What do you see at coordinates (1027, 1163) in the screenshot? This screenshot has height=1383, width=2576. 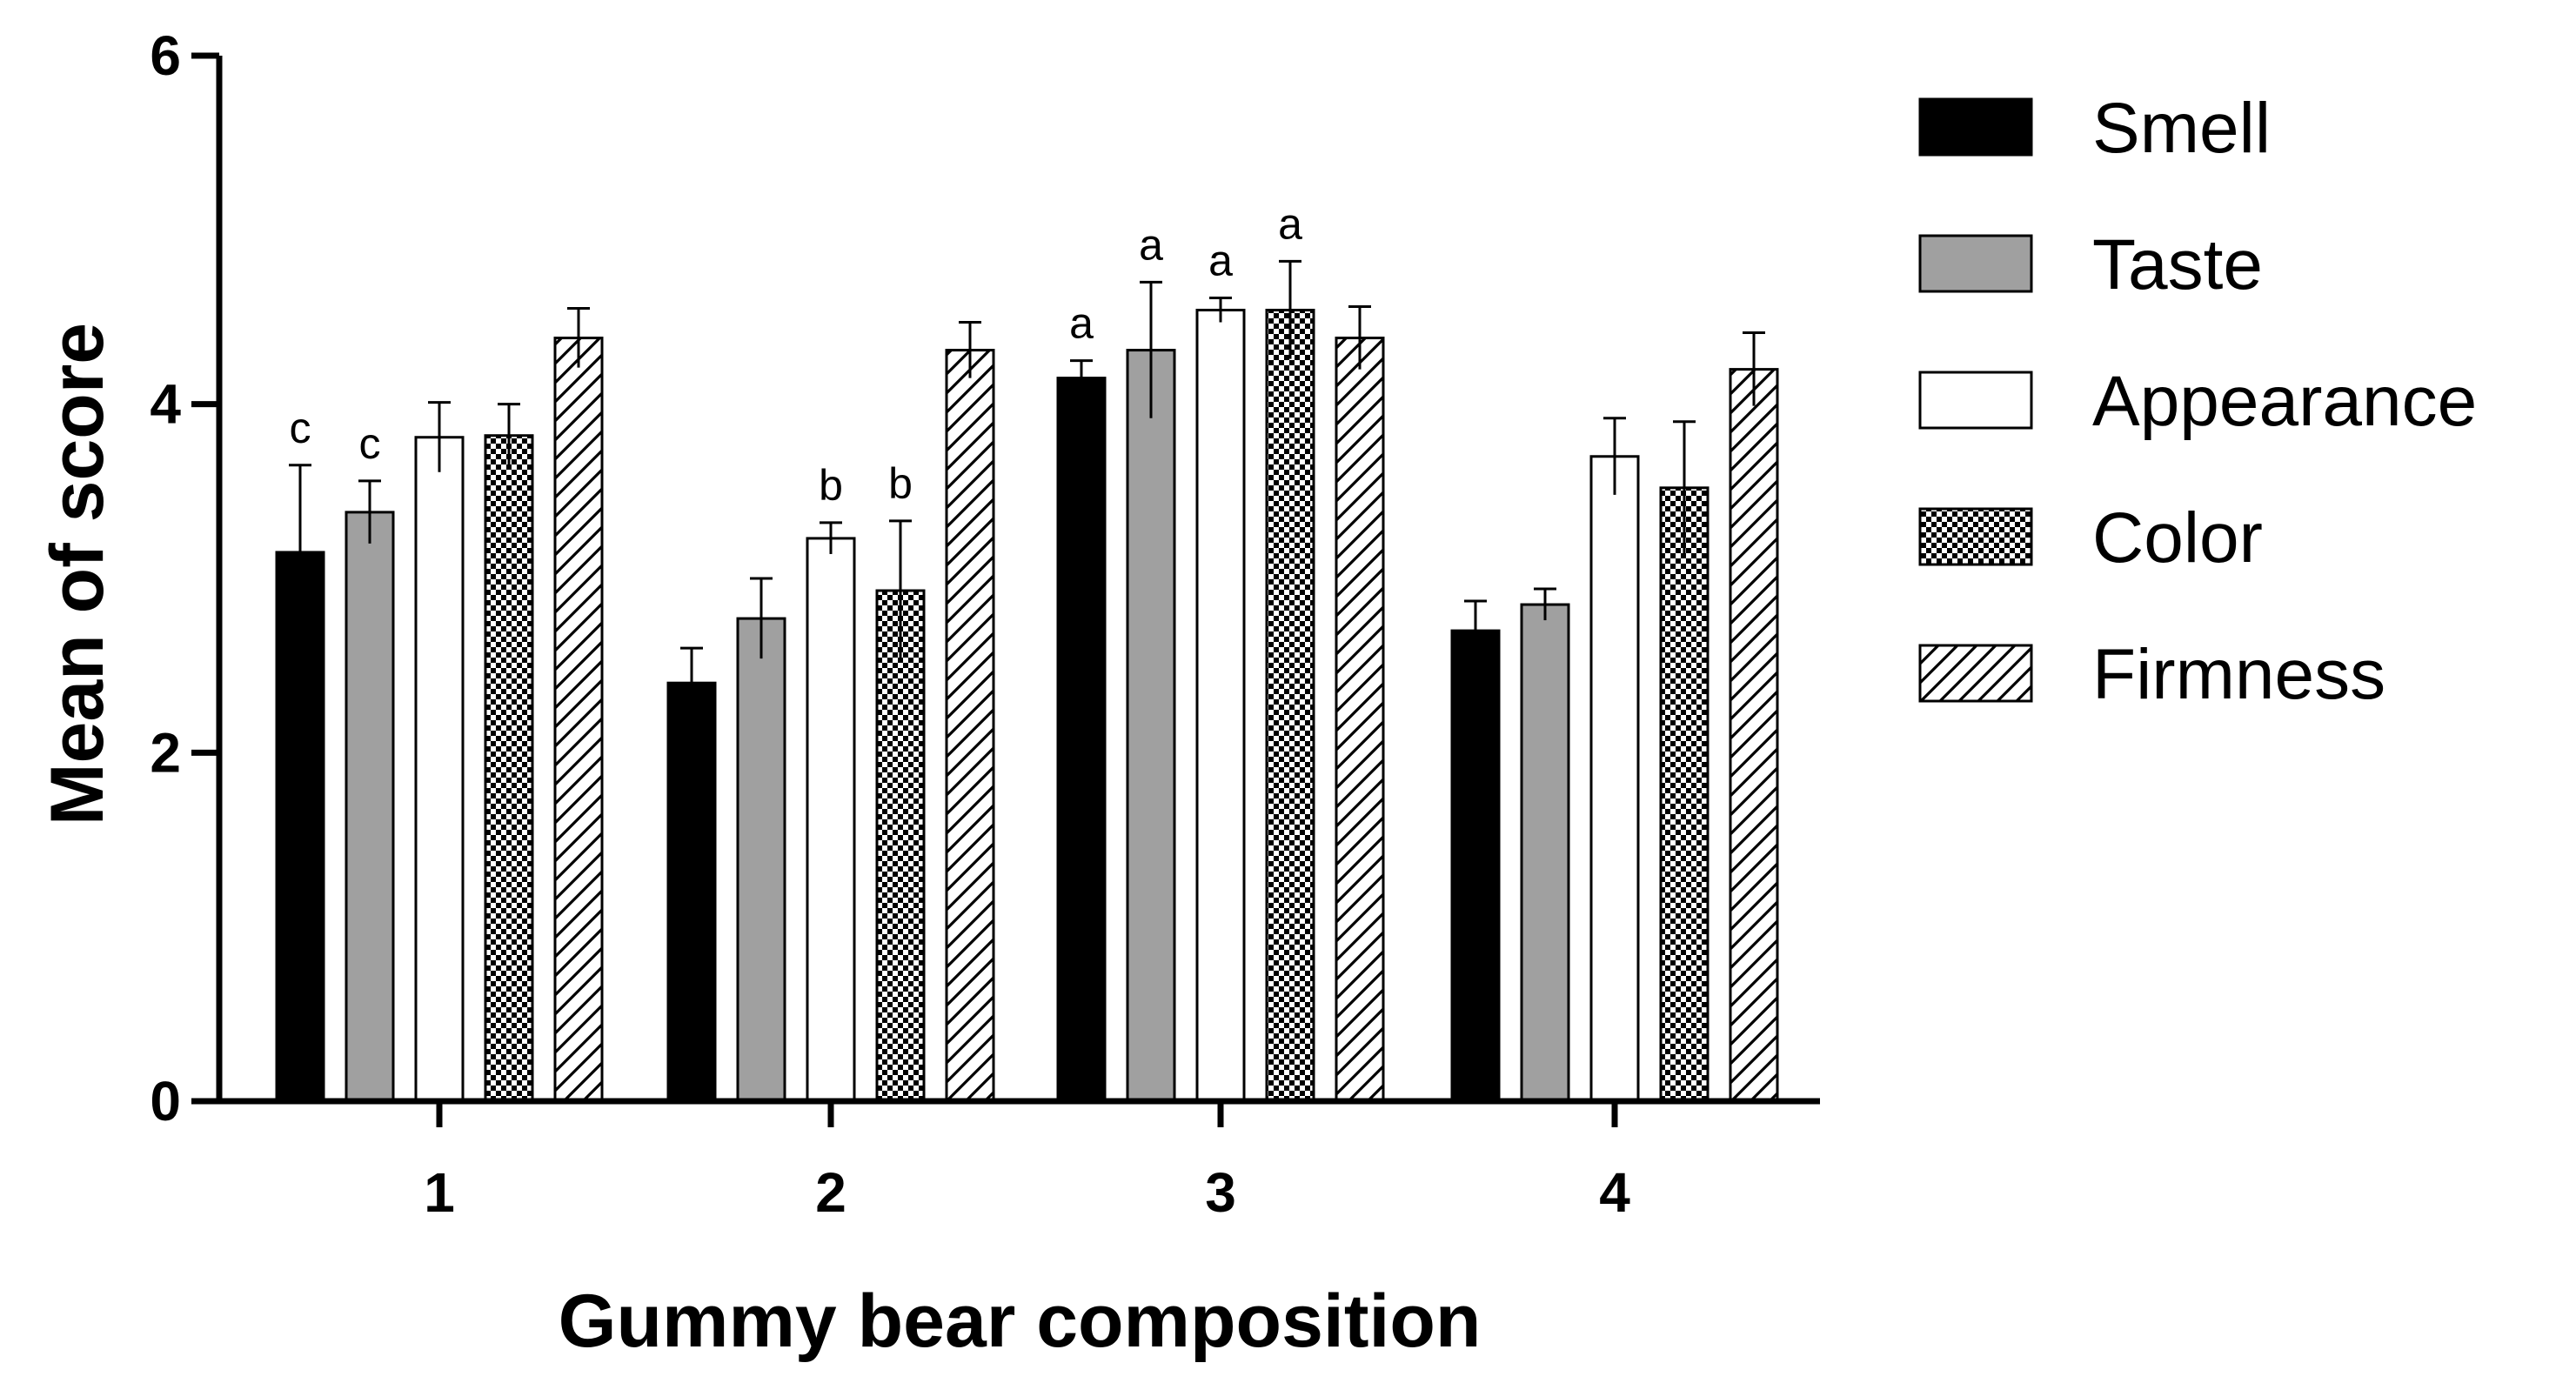 I see `x-ticks: 1 2 3 4` at bounding box center [1027, 1163].